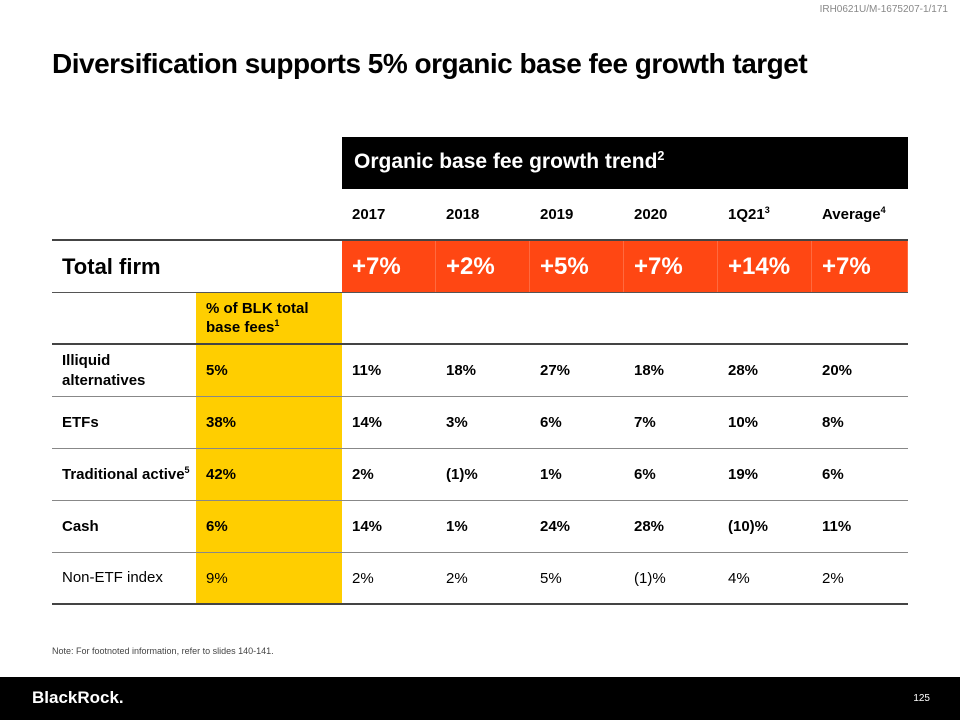  I want to click on trend-header-text: Organic base fee growth trend, so click(506, 161).